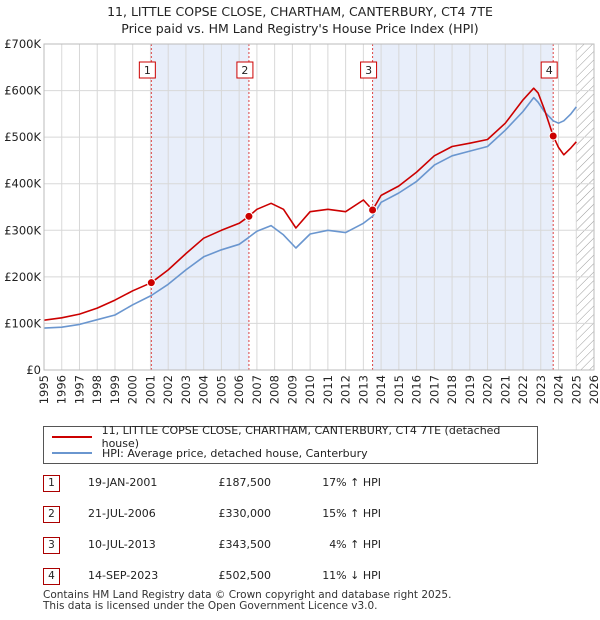 Image resolution: width=600 pixels, height=620 pixels. I want to click on x-tick-label: 2011, so click(328, 389).